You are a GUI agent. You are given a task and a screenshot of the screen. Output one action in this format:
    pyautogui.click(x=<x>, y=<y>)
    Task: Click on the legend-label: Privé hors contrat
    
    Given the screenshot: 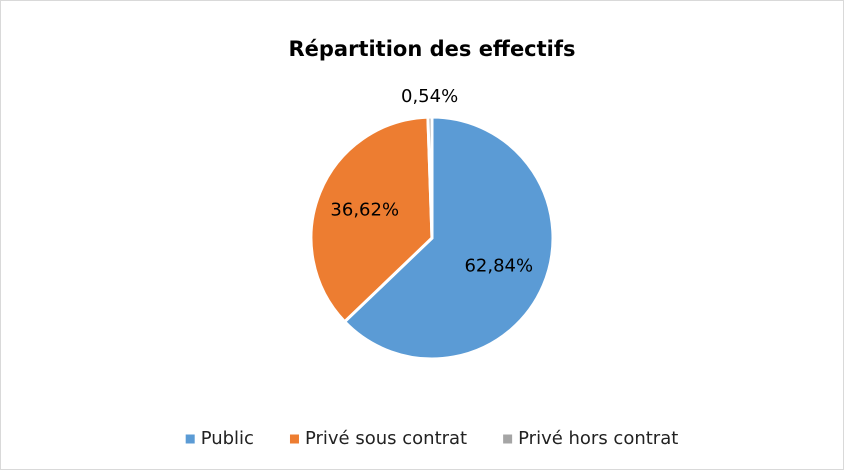 What is the action you would take?
    pyautogui.click(x=598, y=438)
    